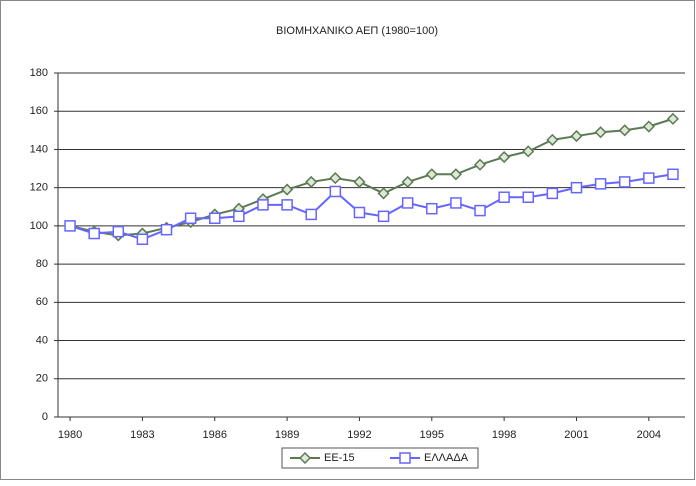  What do you see at coordinates (504, 435) in the screenshot?
I see `x-tick-label: 1998` at bounding box center [504, 435].